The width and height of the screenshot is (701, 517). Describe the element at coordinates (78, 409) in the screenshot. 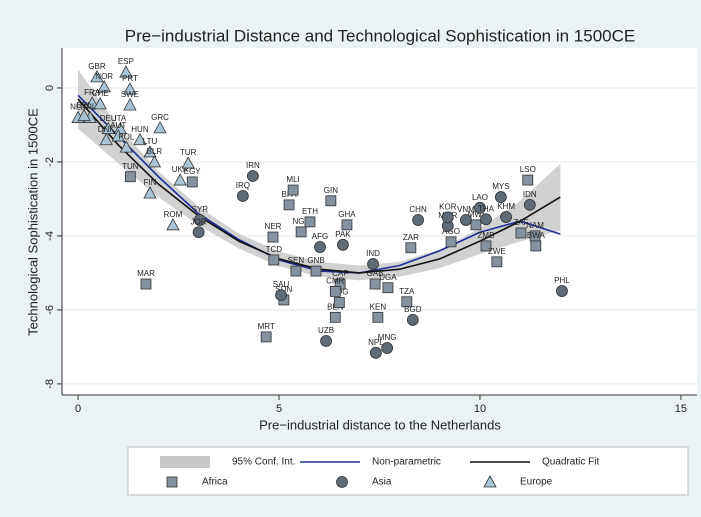

I see `x-tick-label: 0` at that location.